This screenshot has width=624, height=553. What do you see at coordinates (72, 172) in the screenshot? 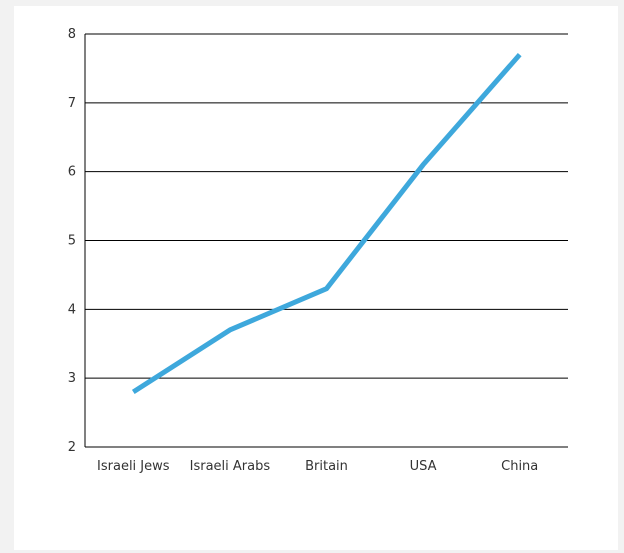
I see `y-tick-label: 6` at bounding box center [72, 172].